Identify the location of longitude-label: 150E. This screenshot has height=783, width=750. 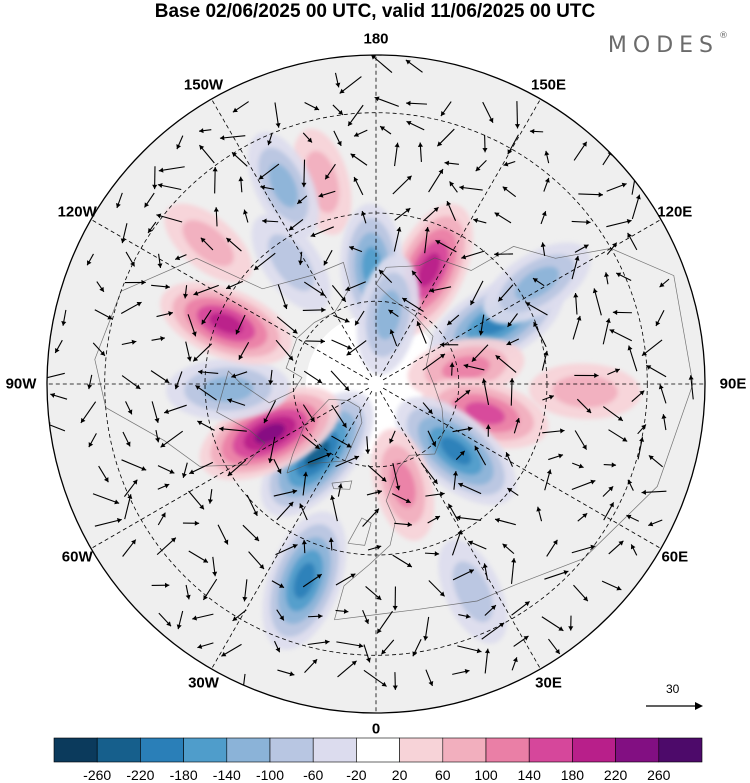
(548, 85).